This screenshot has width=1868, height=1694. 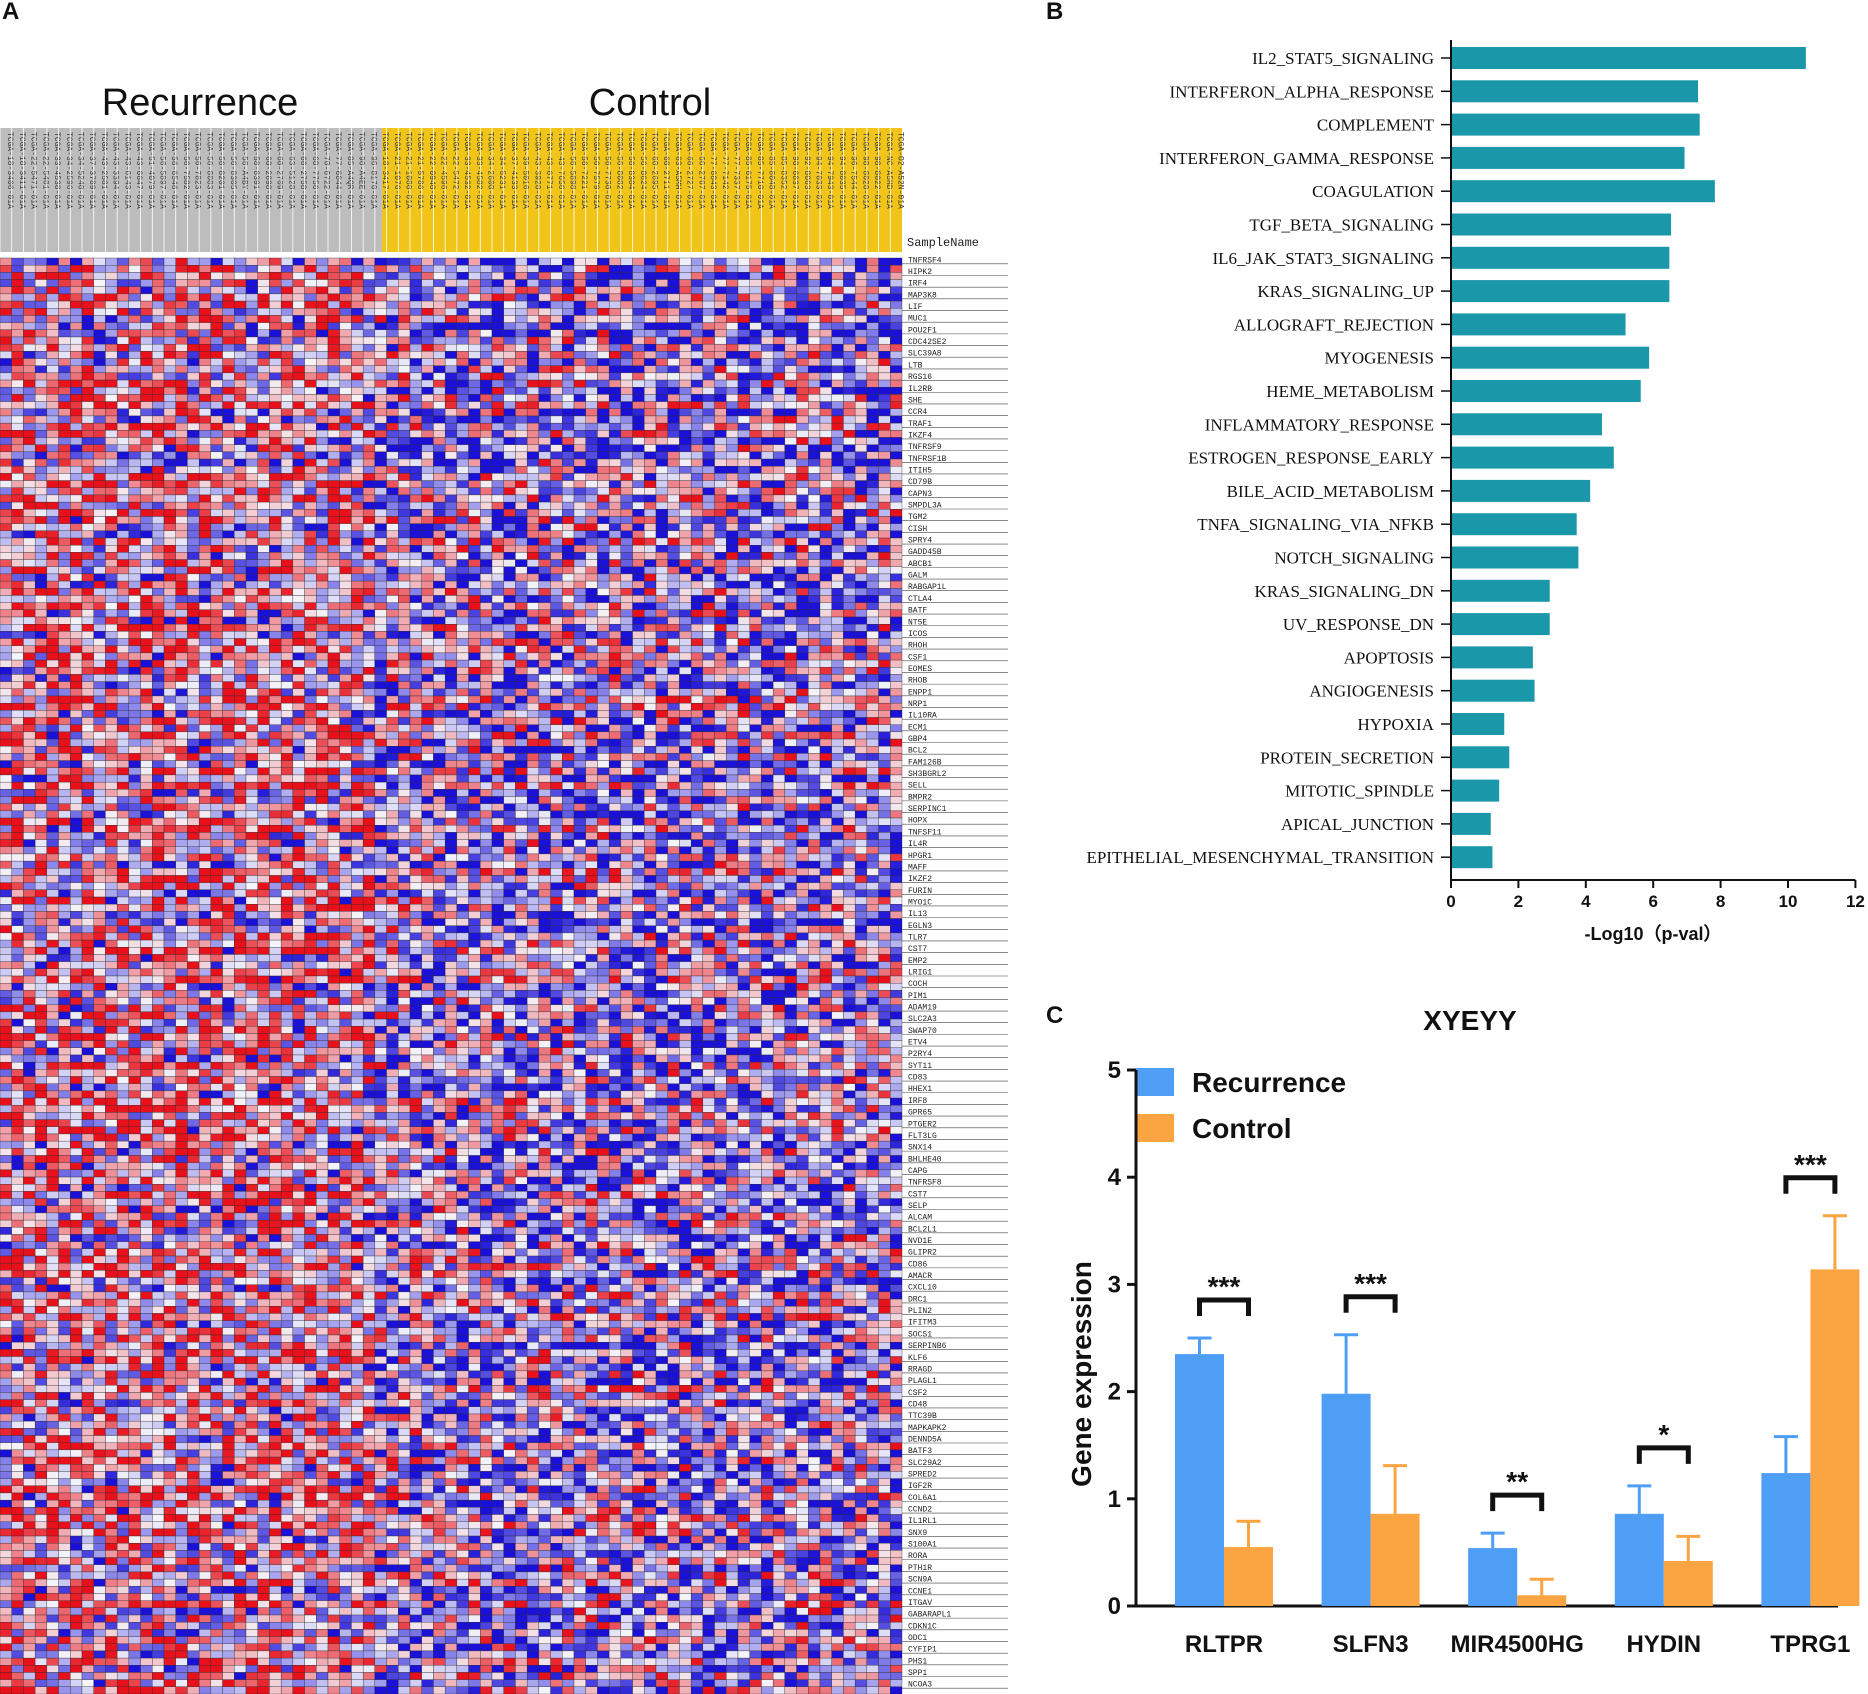 What do you see at coordinates (1055, 1015) in the screenshot?
I see `panel-c-label: C` at bounding box center [1055, 1015].